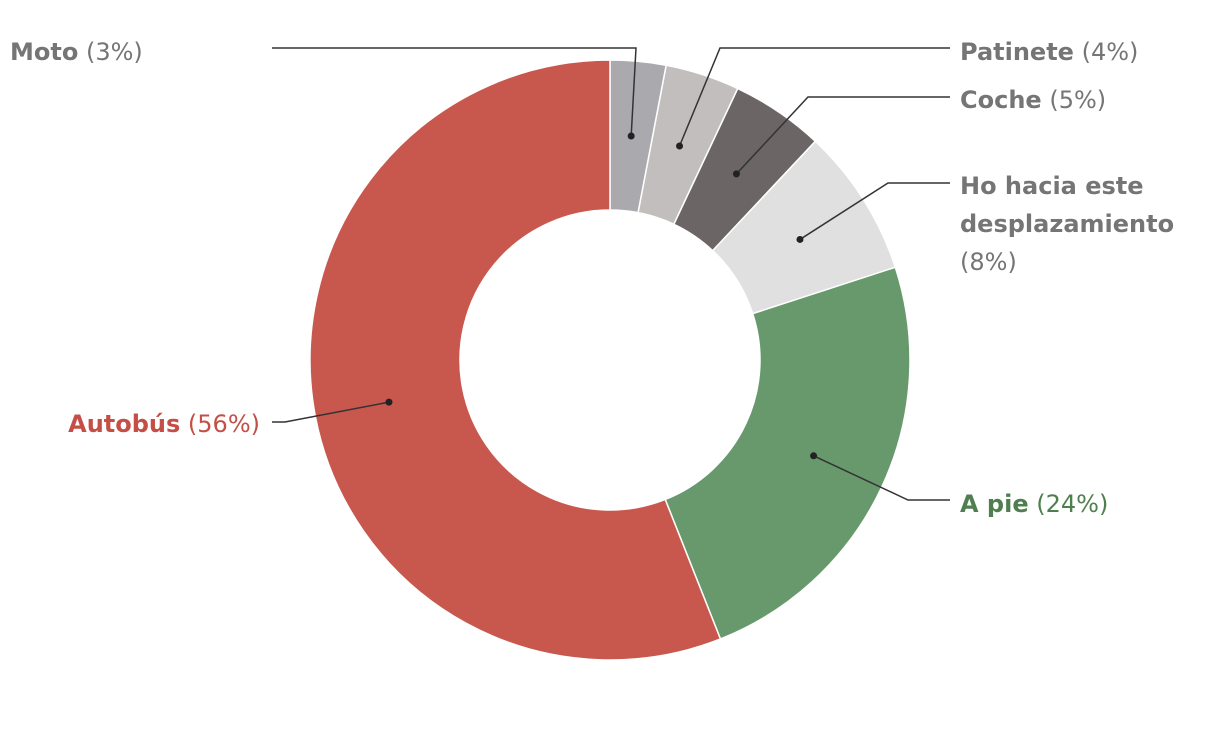 The image size is (1220, 740). I want to click on label-coche: Coche (5%), so click(1033, 100).